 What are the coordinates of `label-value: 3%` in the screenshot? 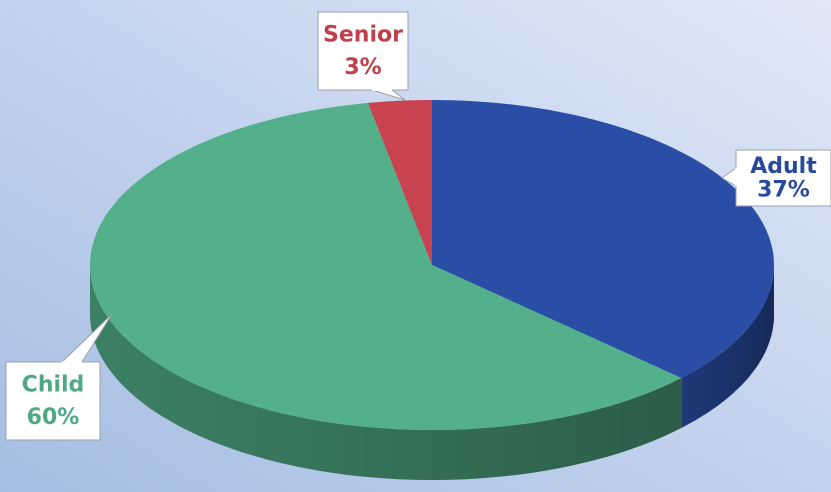 It's located at (362, 67).